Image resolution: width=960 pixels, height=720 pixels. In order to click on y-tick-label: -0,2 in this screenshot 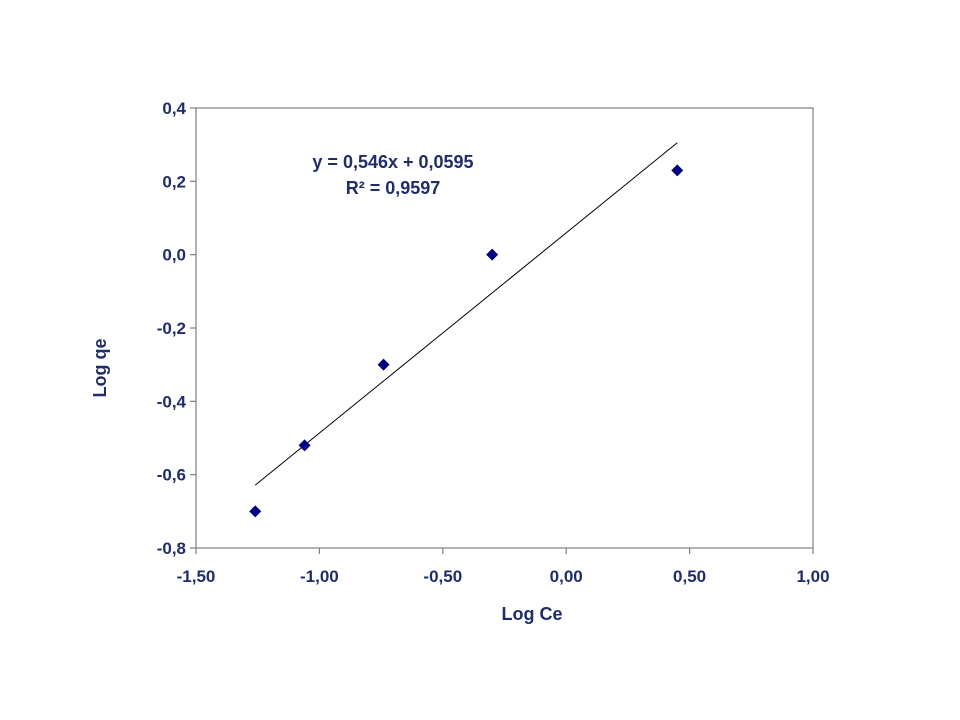, I will do `click(171, 328)`.